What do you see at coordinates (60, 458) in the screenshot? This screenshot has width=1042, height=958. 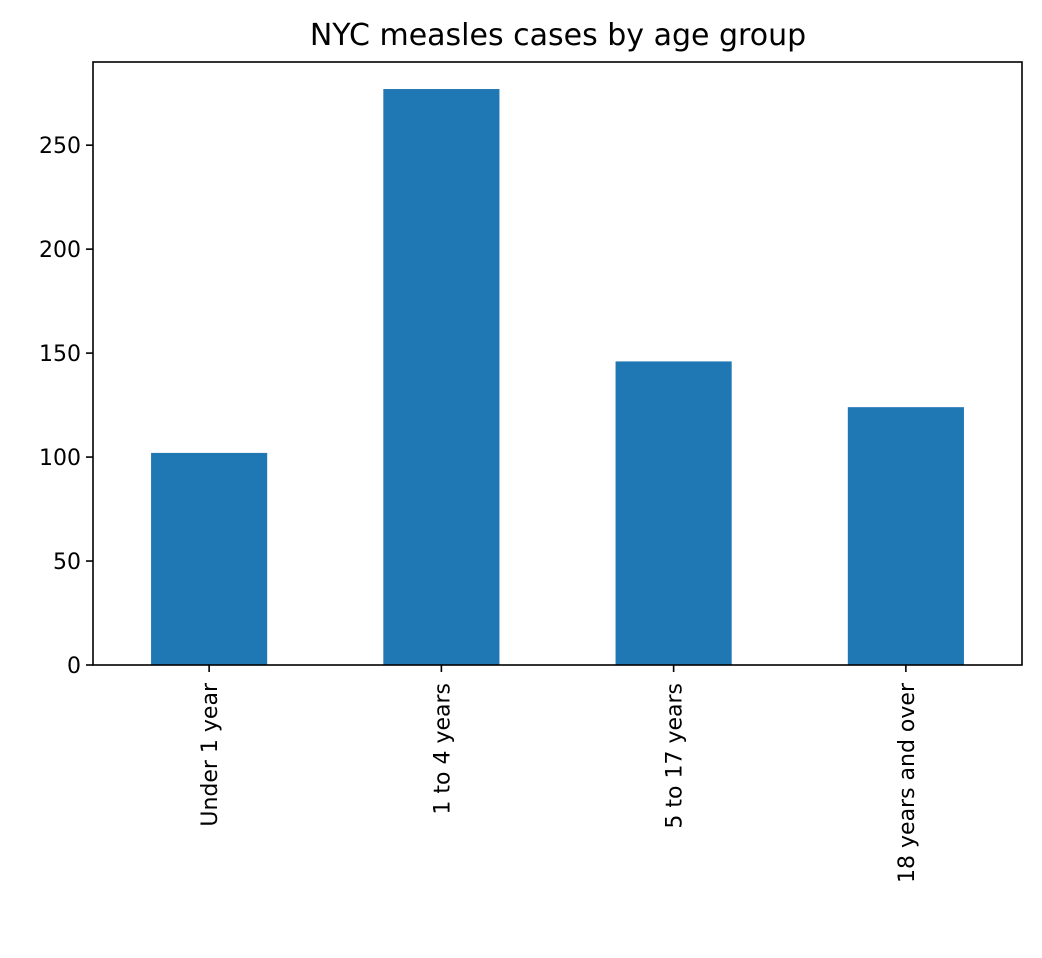 I see `y-tick-label: 100` at bounding box center [60, 458].